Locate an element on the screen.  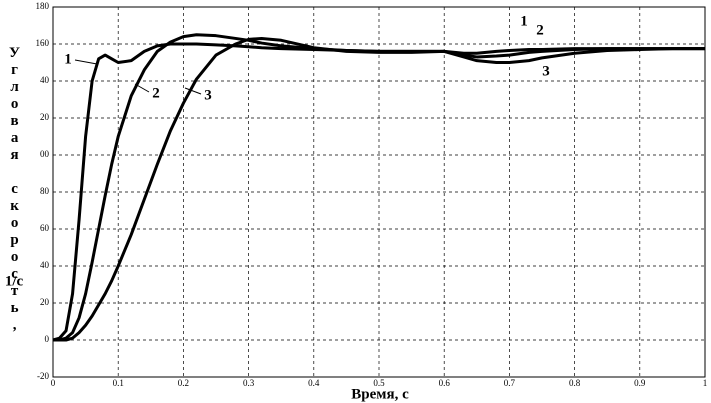
y-tick-label: -20 is located at coordinates (43, 376).